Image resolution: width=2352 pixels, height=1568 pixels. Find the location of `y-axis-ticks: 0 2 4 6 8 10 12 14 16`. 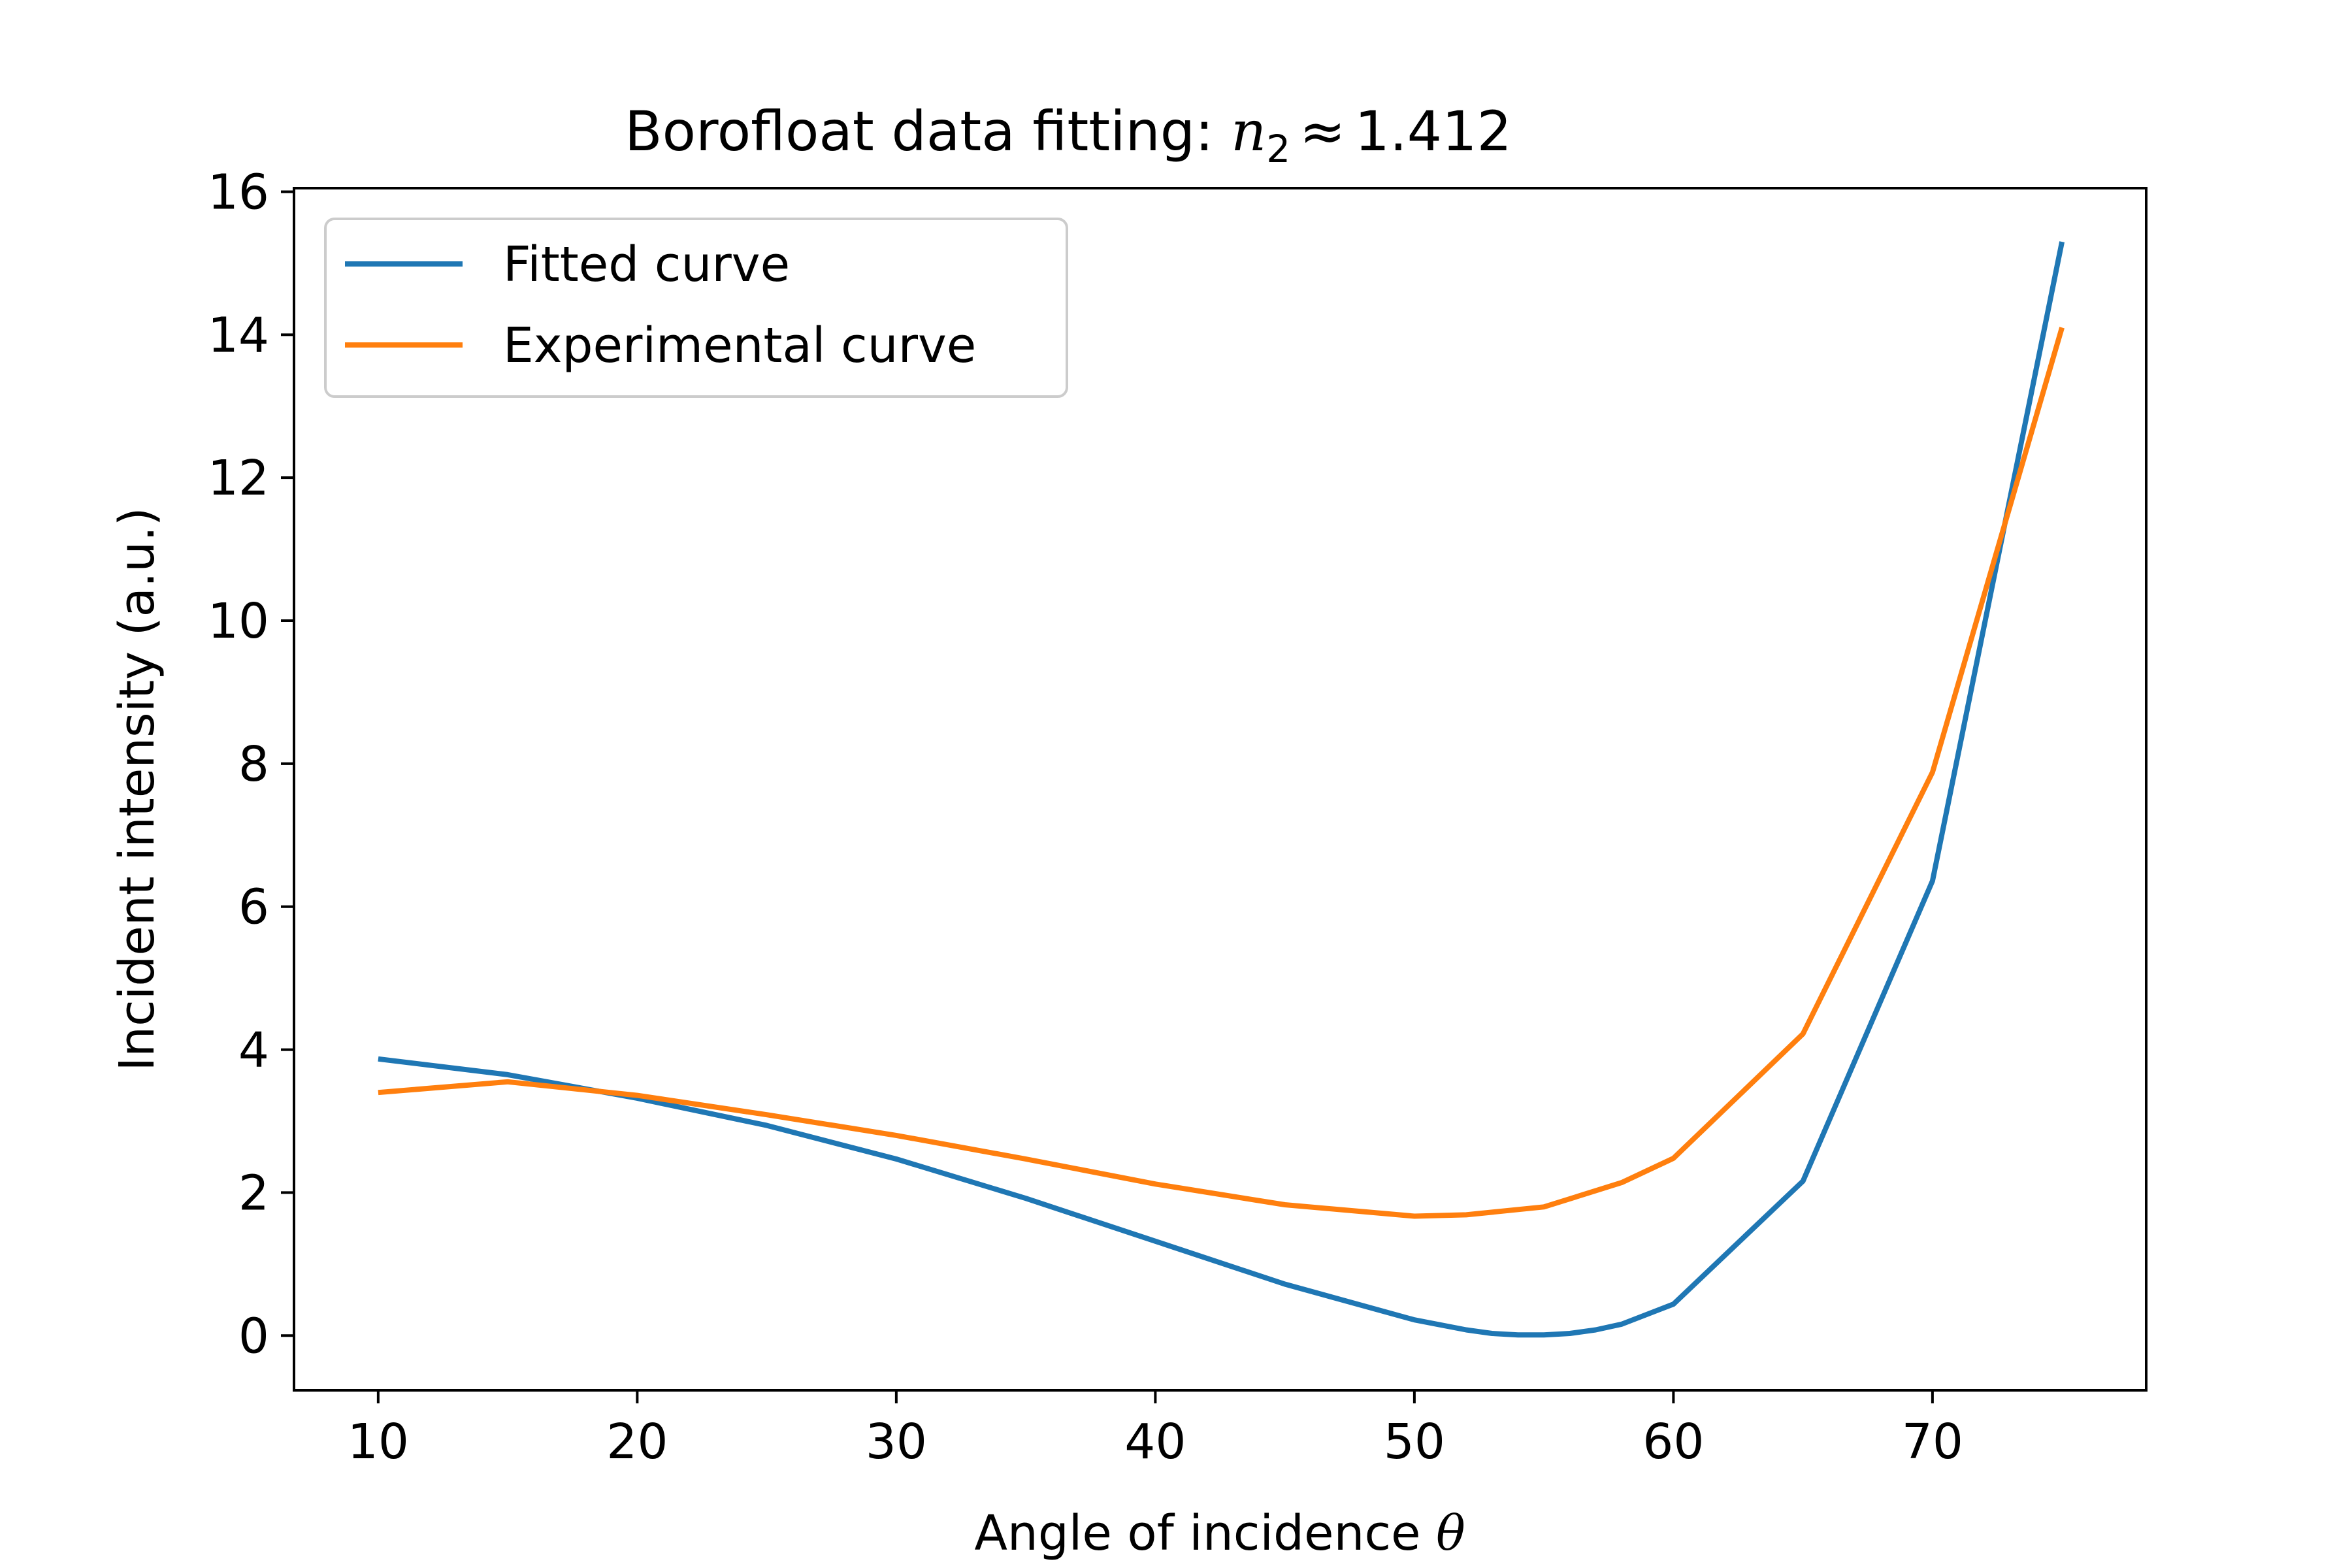

y-axis-ticks: 0 2 4 6 8 10 12 14 16 is located at coordinates (251, 764).